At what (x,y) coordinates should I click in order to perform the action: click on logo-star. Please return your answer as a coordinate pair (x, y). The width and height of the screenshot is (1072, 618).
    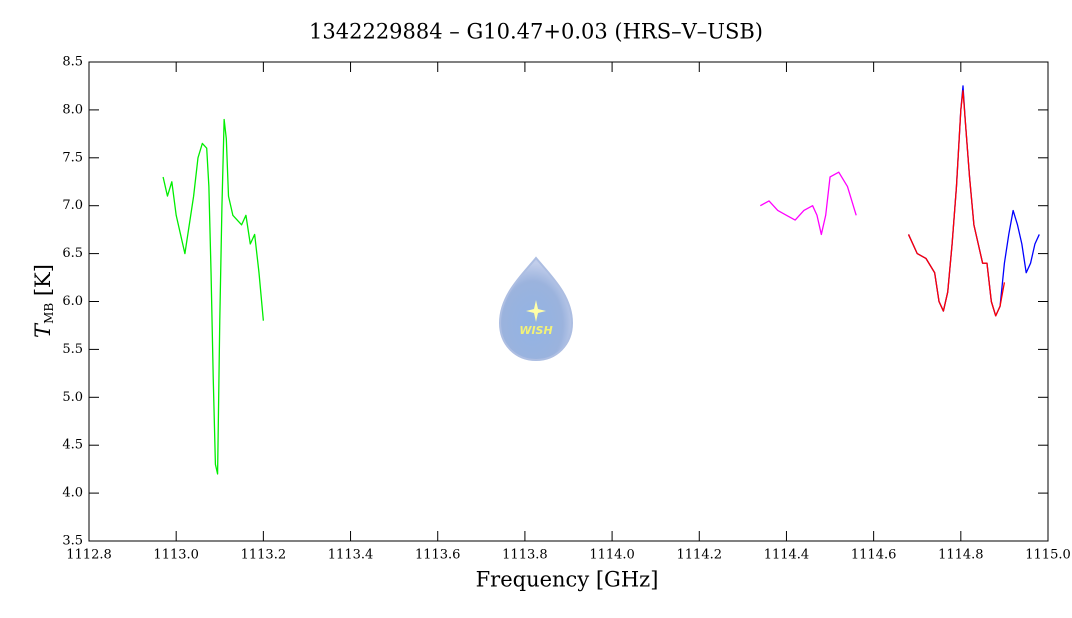
    Looking at the image, I should click on (536, 311).